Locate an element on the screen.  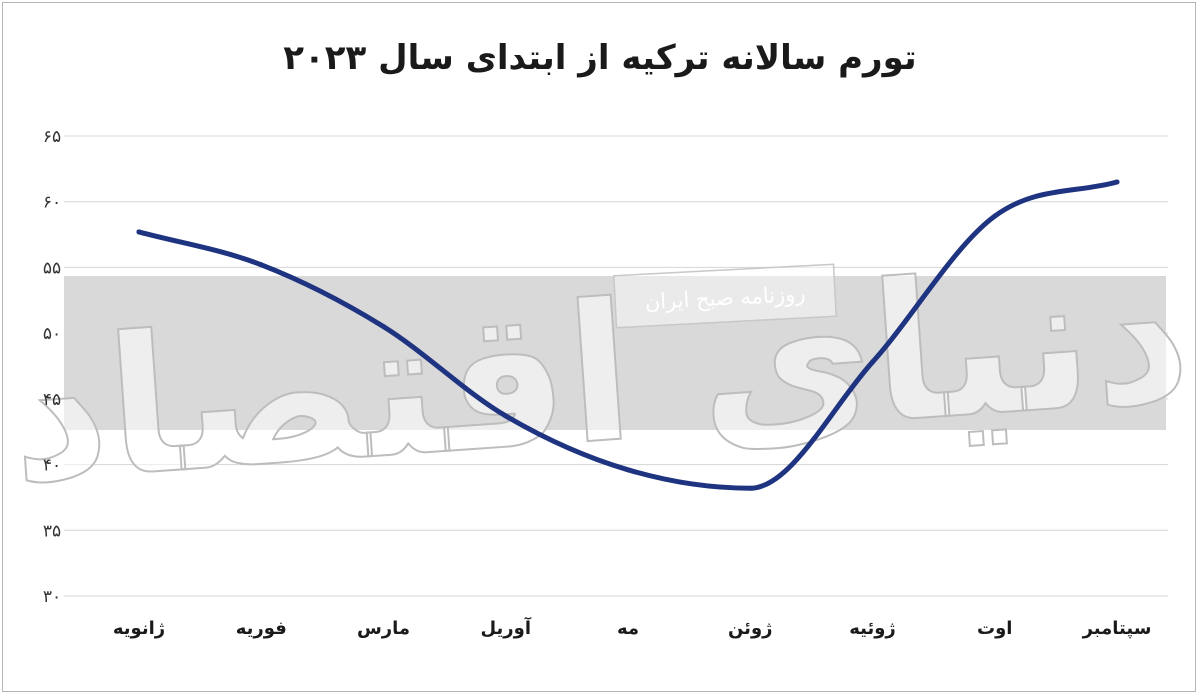
x-tick-label: آوریل is located at coordinates (505, 627).